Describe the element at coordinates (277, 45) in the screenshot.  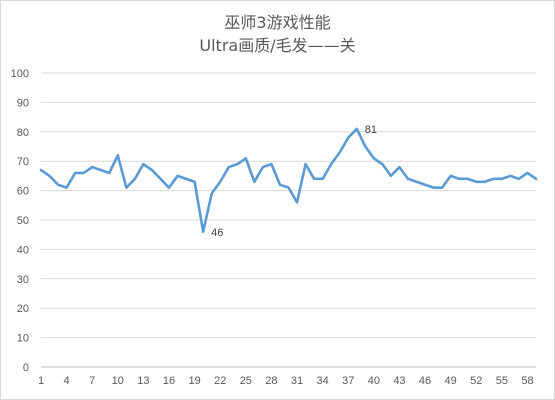
I see `chart-title-line-2: Ultra画质/毛发——关` at that location.